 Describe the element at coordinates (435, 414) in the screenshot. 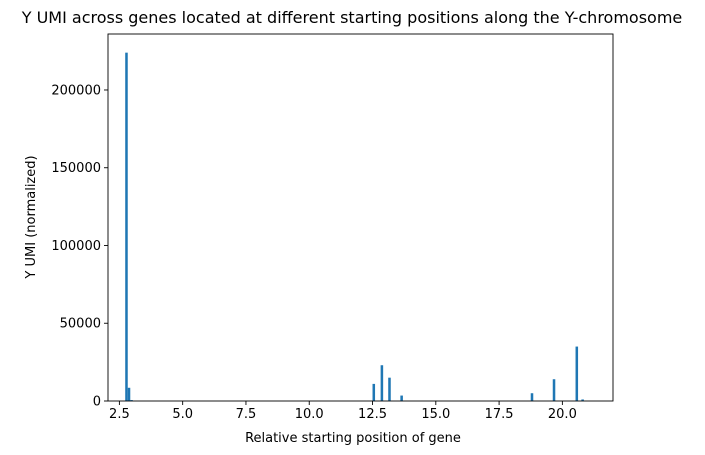

I see `x-tick-label: 15.0` at that location.